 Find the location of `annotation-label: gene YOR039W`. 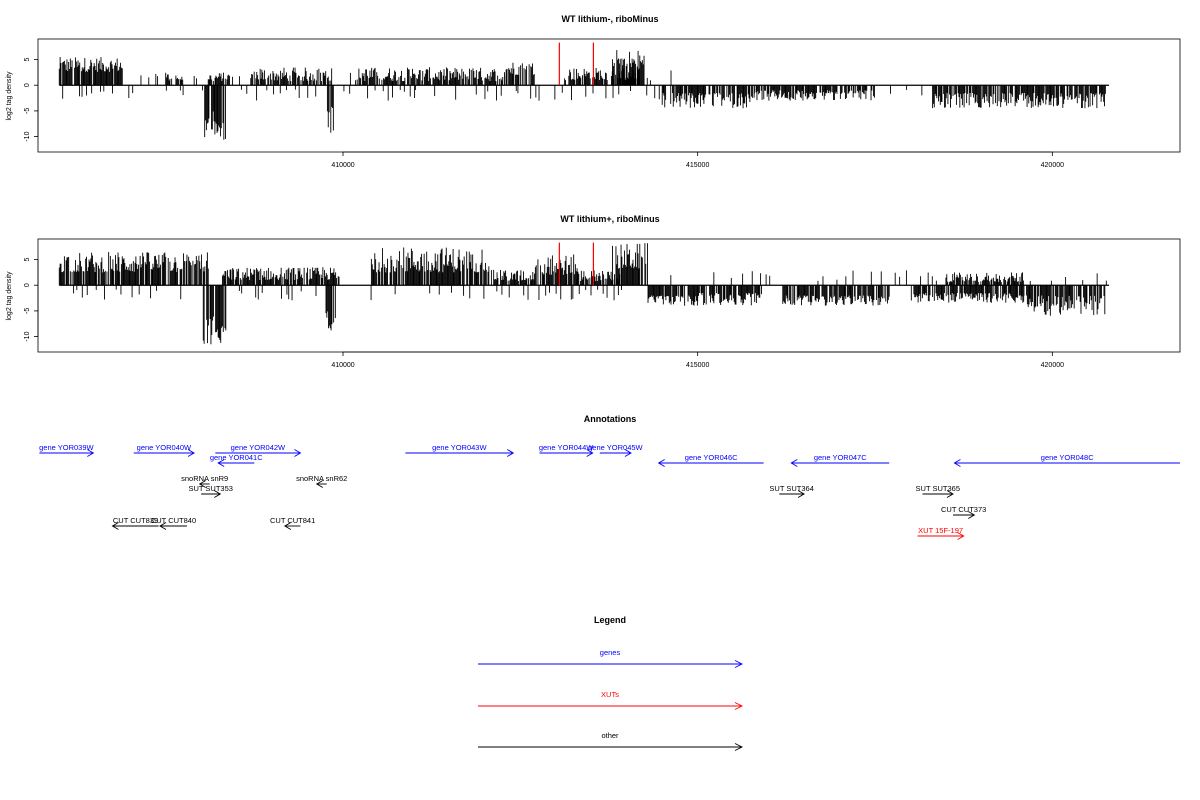

annotation-label: gene YOR039W is located at coordinates (66, 447).